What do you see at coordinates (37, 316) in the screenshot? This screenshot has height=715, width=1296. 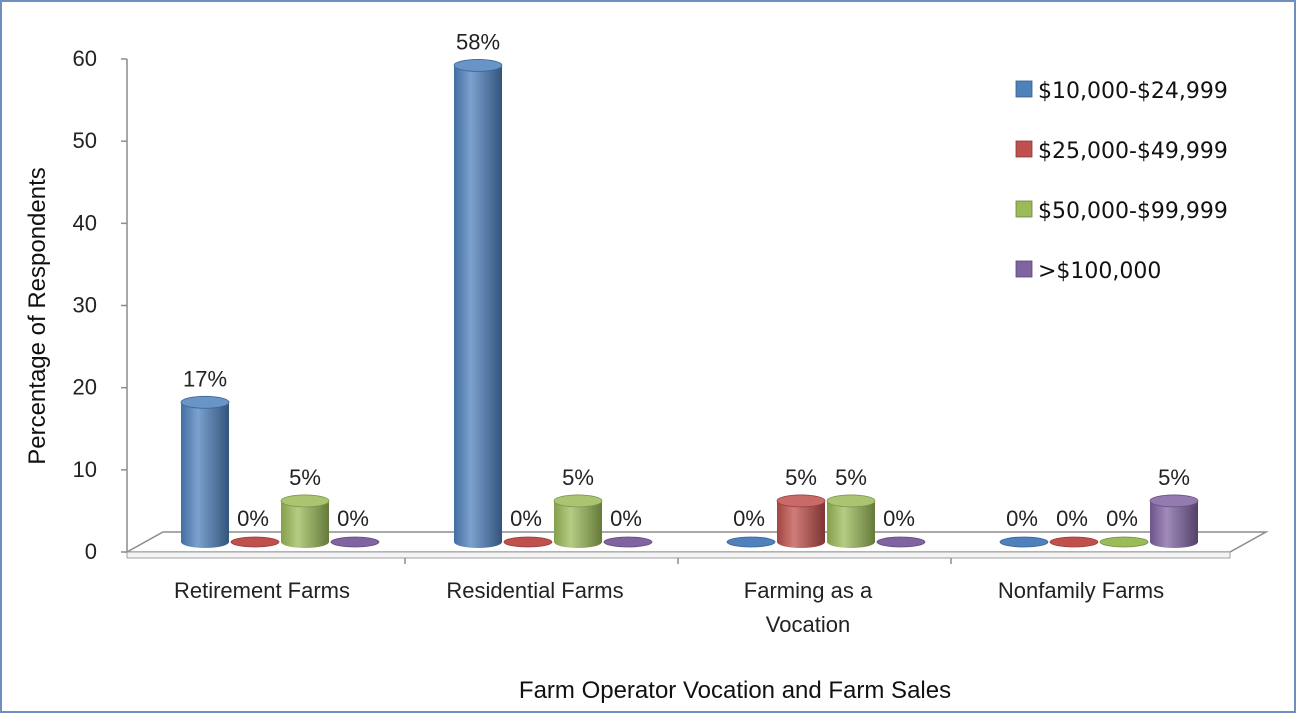 I see `y-axis-title: Percentage of Respondents` at bounding box center [37, 316].